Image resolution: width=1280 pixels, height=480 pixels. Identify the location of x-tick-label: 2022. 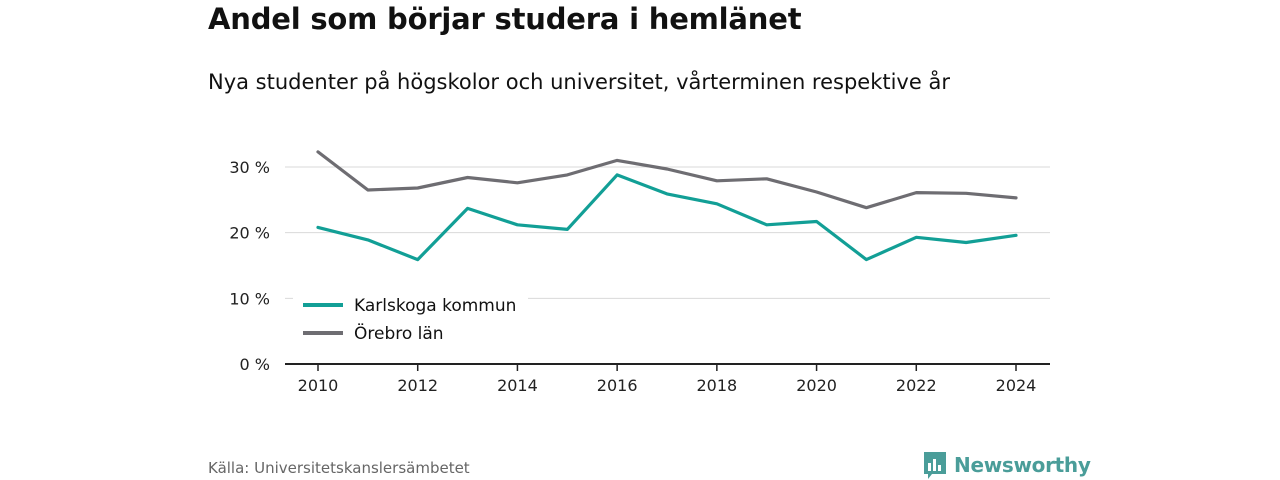
(916, 385).